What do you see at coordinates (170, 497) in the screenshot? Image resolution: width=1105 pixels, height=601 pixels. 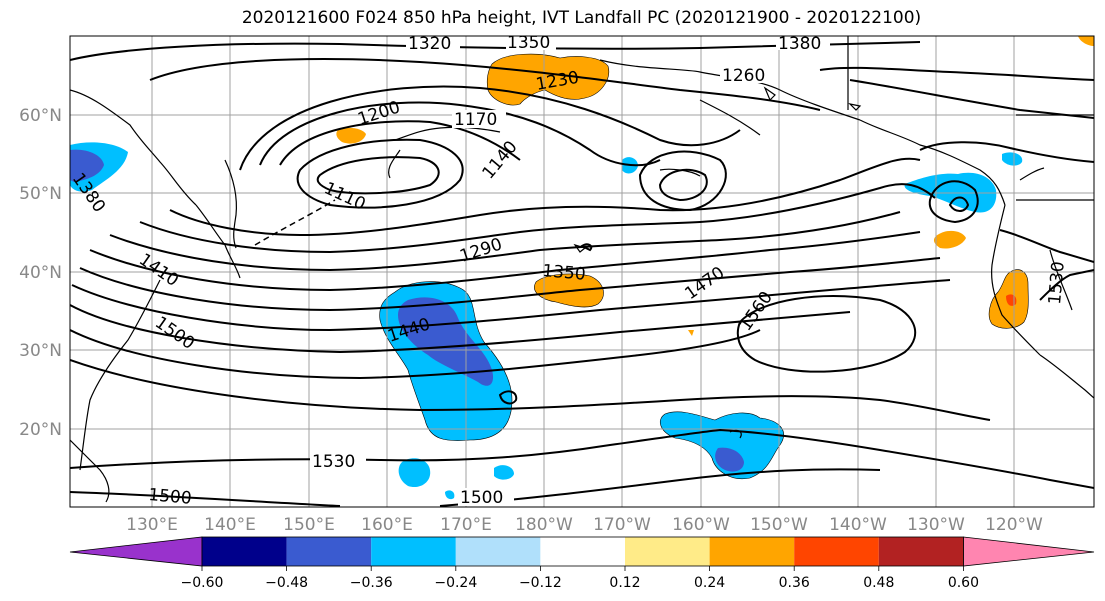 I see `contour-label-1500-south: 1500` at bounding box center [170, 497].